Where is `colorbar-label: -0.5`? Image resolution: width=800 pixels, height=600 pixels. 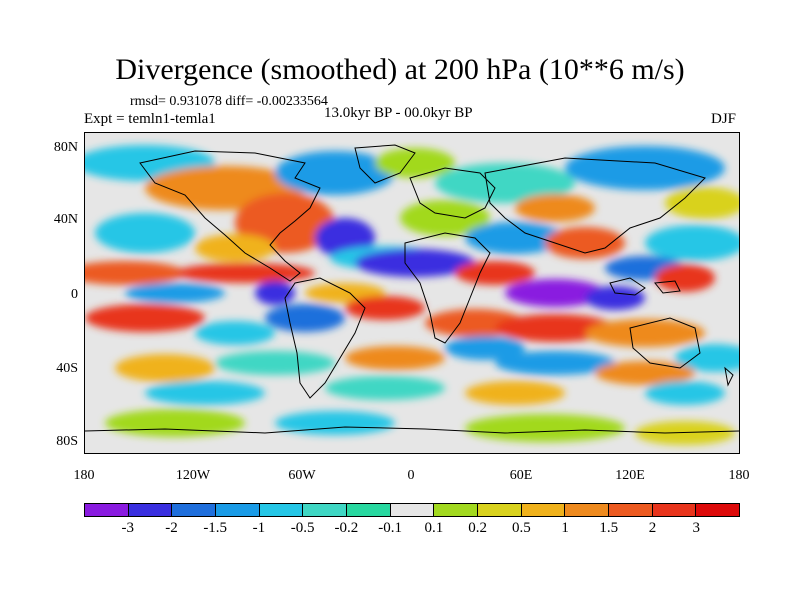
colorbar-label: -0.5 is located at coordinates (302, 528).